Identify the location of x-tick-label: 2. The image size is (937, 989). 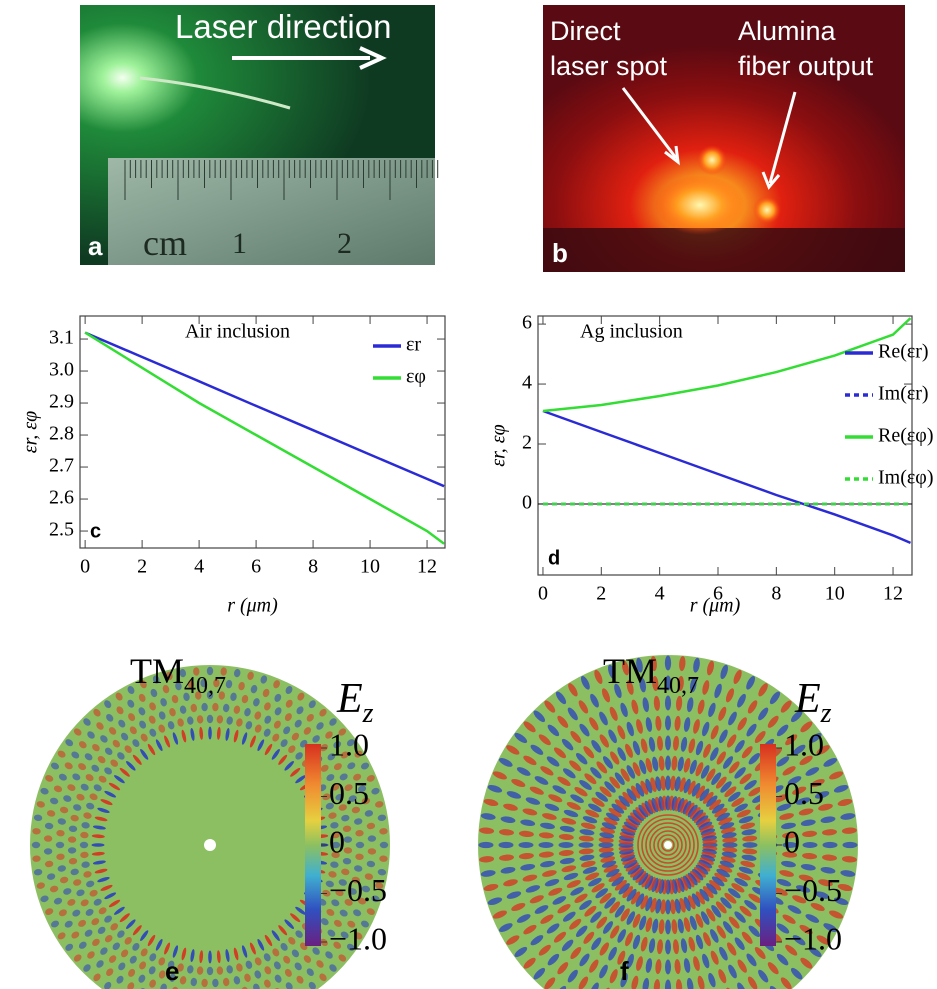
(142, 567).